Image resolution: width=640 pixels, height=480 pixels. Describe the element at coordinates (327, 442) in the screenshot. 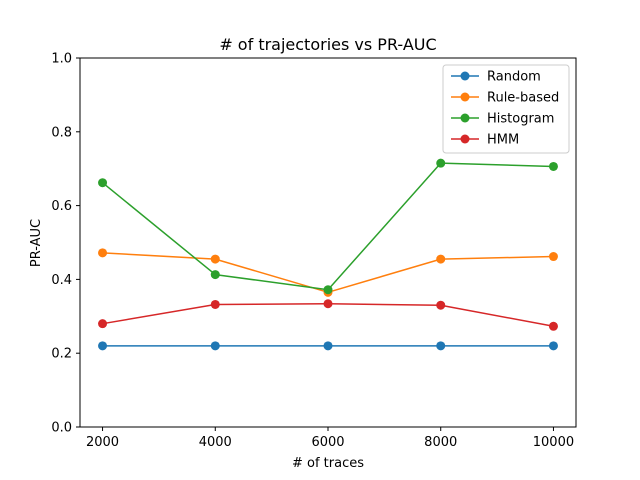

I see `x-tick-label: 6000` at that location.